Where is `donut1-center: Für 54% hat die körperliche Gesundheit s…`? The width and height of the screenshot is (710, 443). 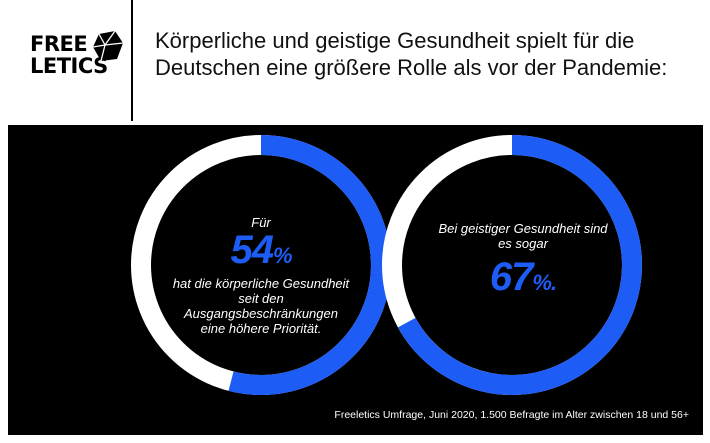
donut1-center: Für 54% hat die körperliche Gesundheit s… is located at coordinates (261, 275).